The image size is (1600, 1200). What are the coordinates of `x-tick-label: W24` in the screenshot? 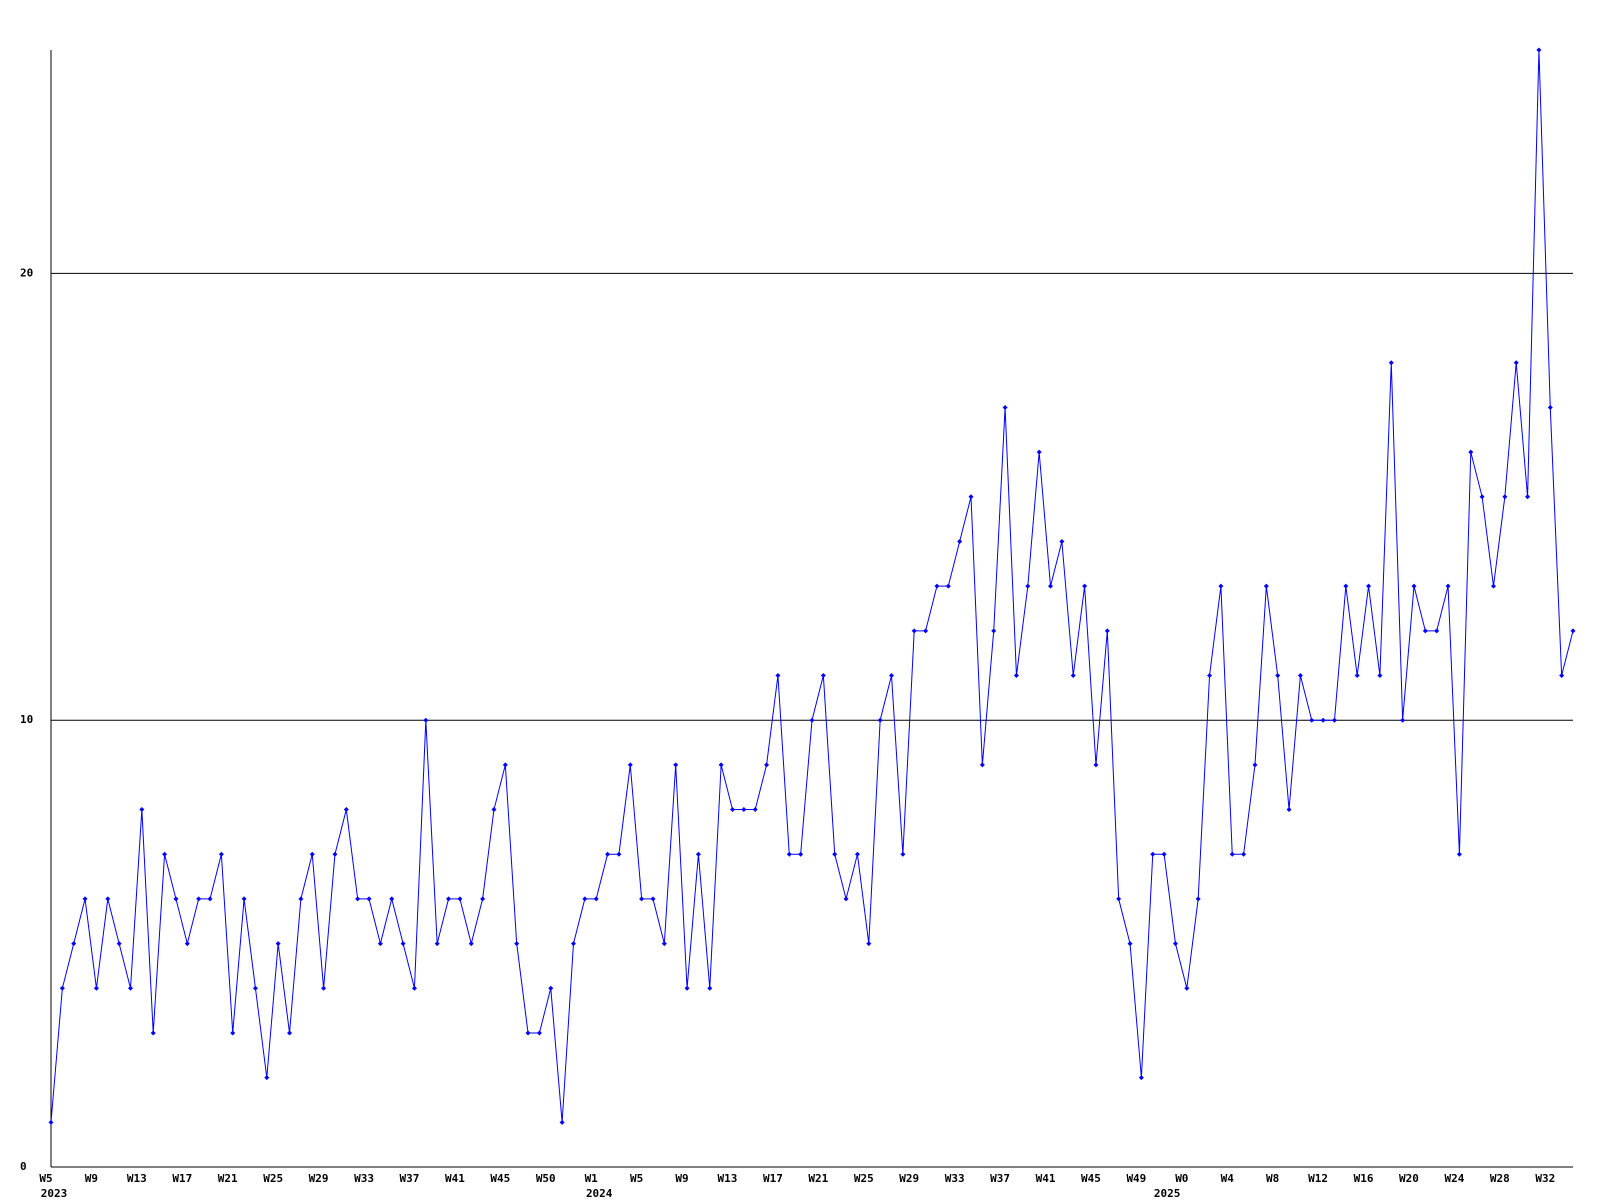 It's located at (1454, 1178).